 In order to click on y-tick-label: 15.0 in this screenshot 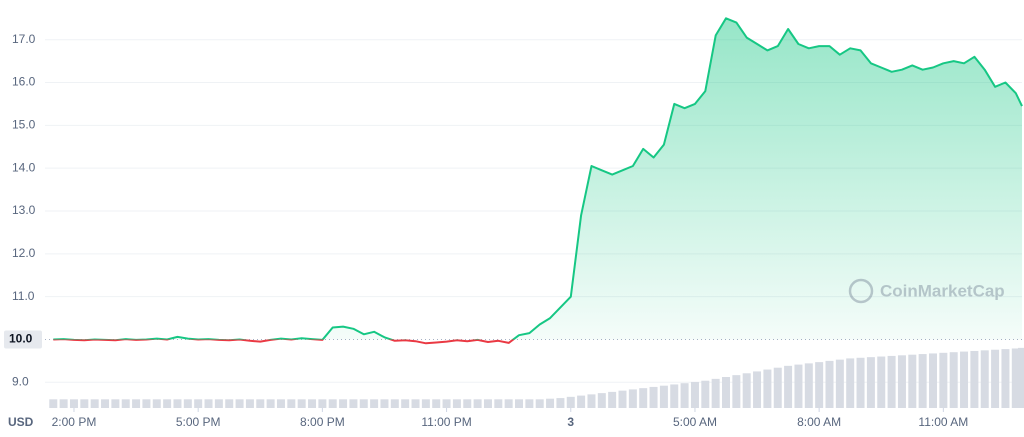, I will do `click(24, 125)`.